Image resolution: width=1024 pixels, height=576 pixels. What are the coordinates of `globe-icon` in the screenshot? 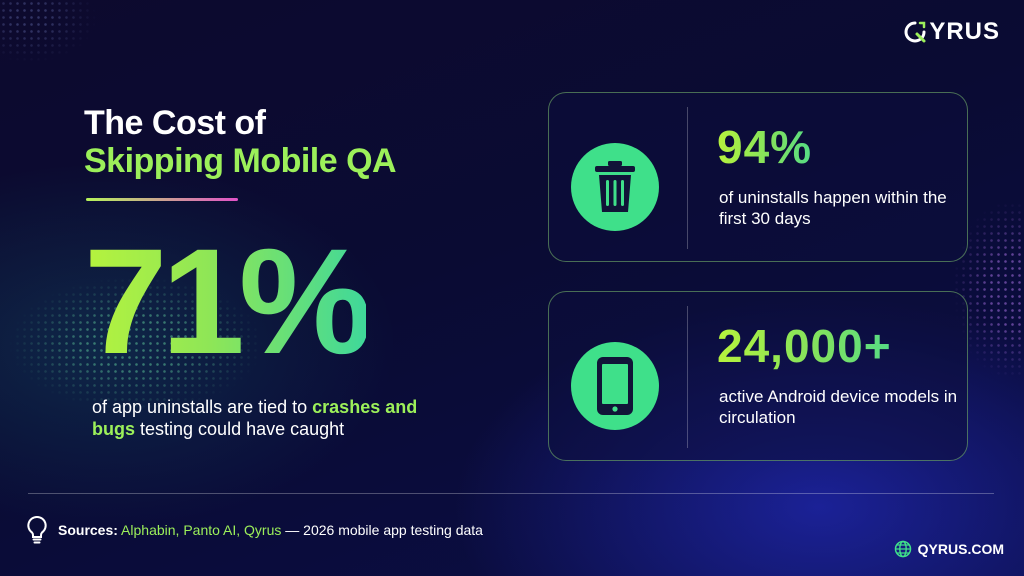 It's located at (902, 549).